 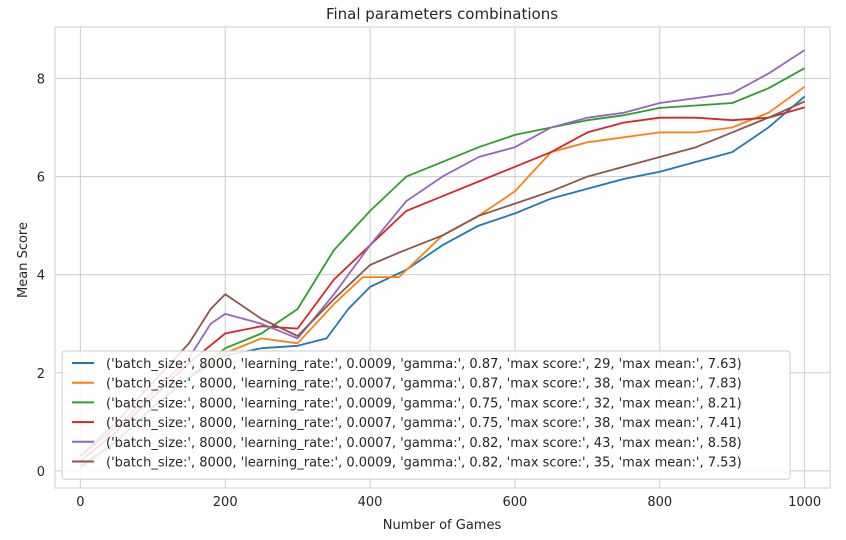 I want to click on x-tick-label: 0, so click(x=80, y=502).